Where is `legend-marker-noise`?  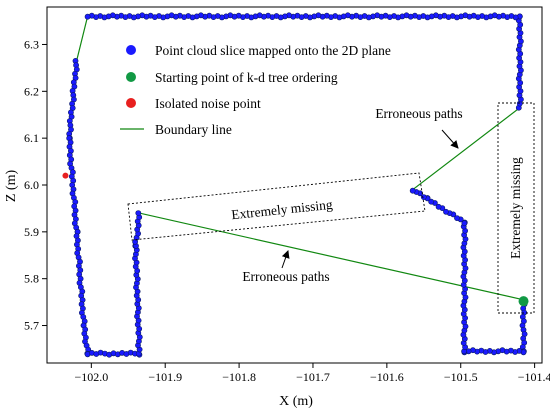 legend-marker-noise is located at coordinates (131, 103).